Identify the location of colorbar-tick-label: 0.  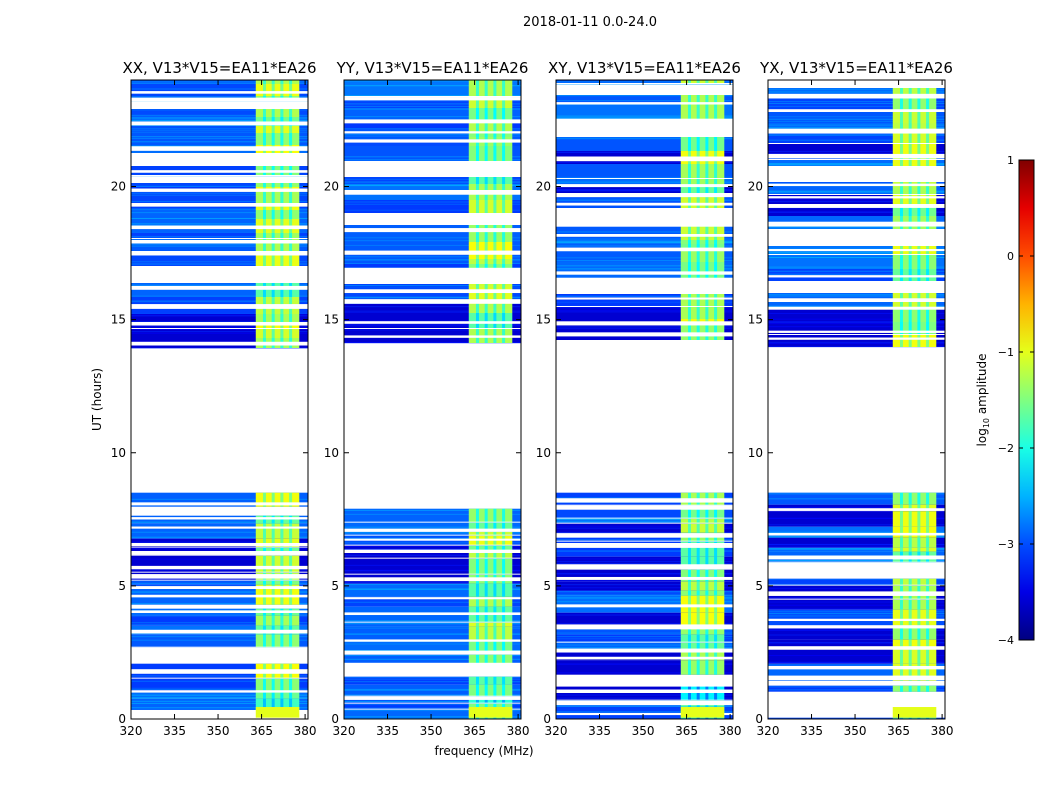
(1010, 256).